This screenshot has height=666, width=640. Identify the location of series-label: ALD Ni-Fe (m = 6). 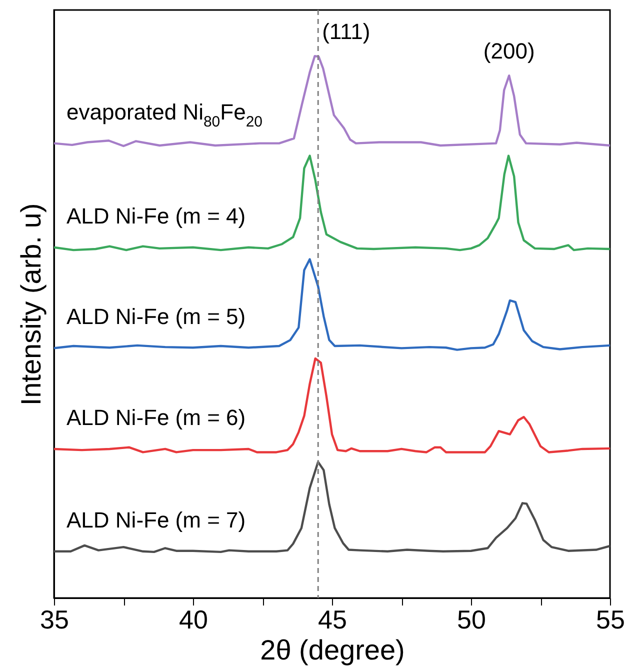
(156, 417).